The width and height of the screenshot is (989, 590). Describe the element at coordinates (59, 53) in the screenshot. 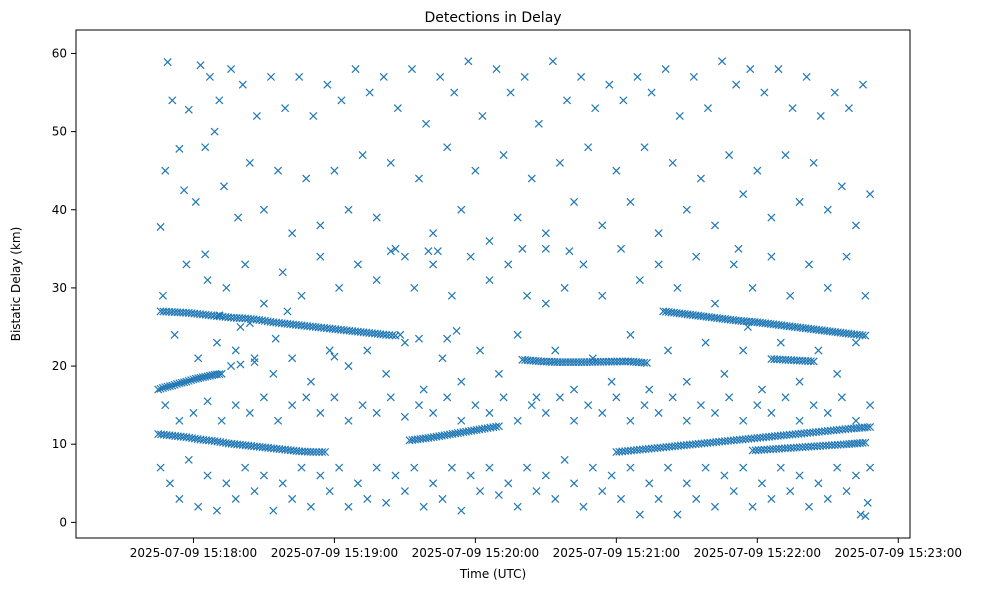

I see `y-tick-label: 60` at that location.